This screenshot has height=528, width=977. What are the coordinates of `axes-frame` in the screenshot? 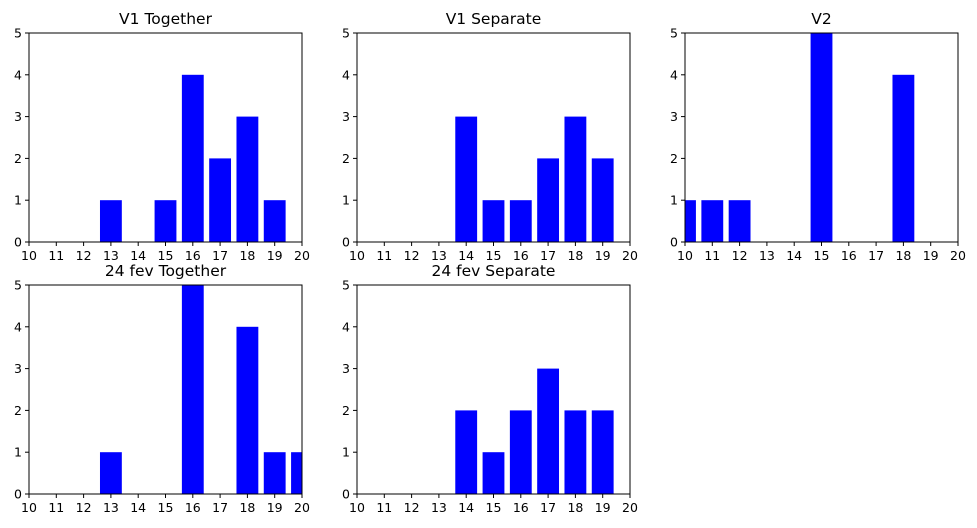 It's located at (165, 389).